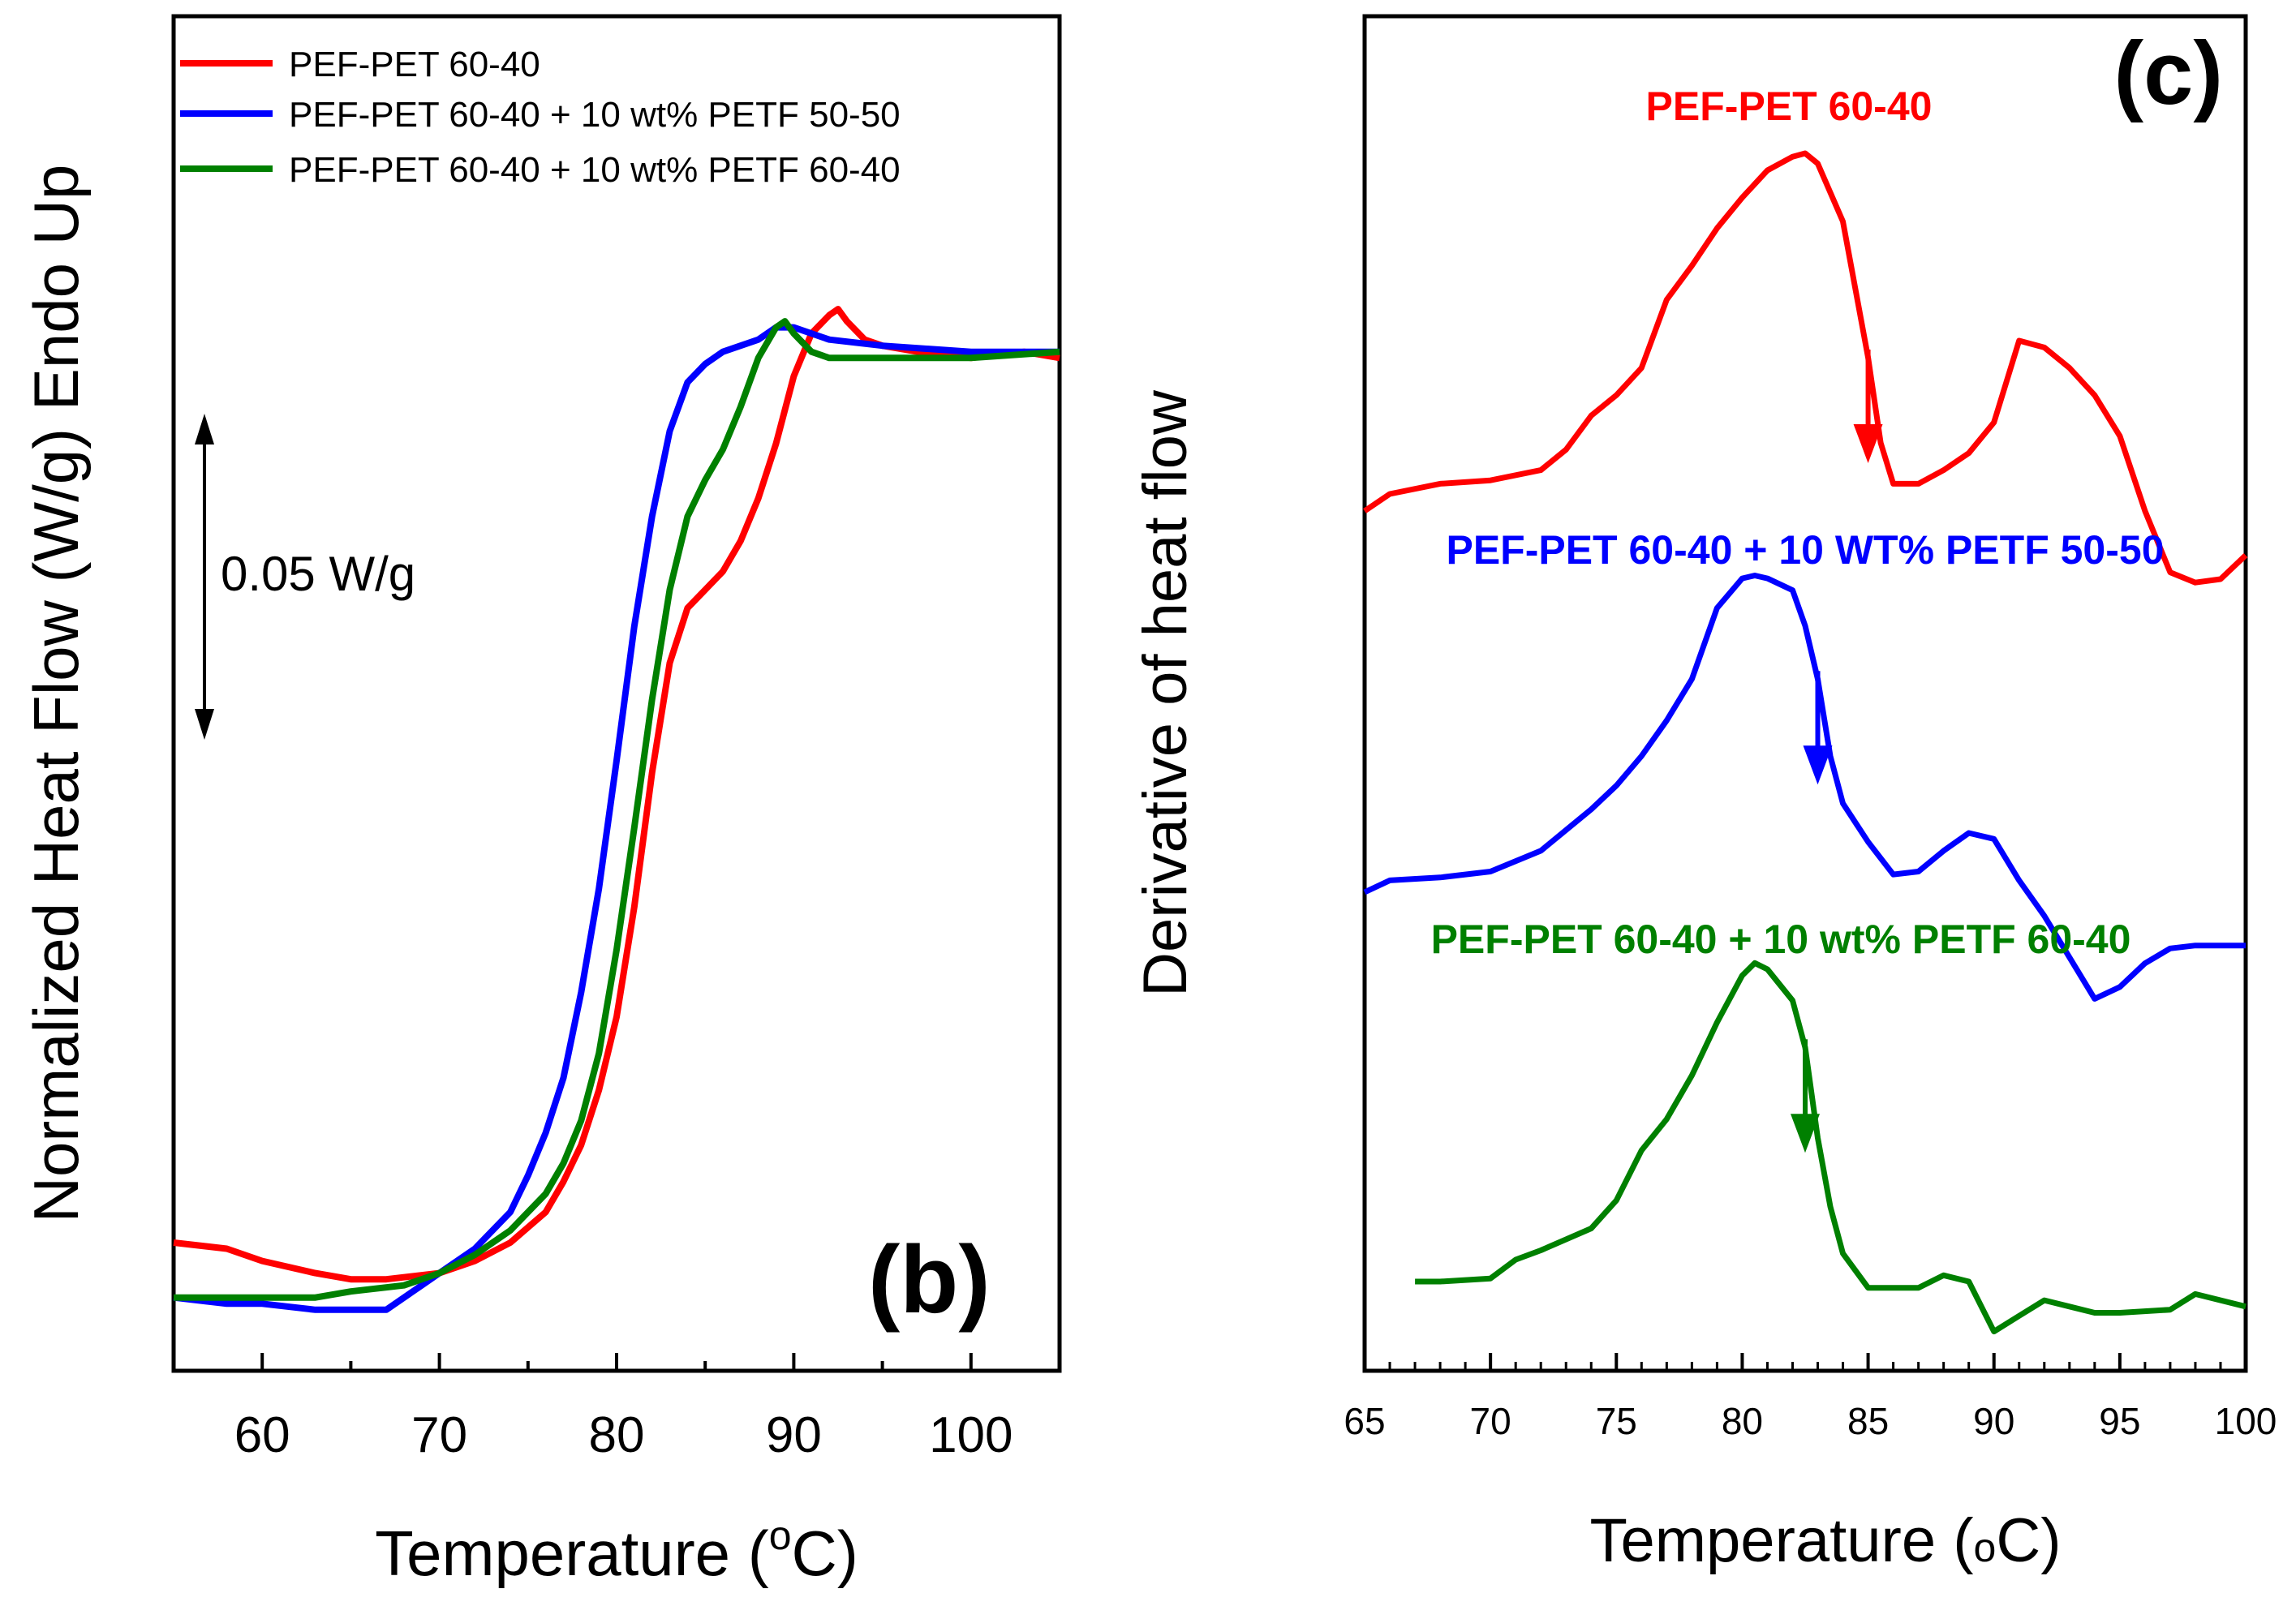 This screenshot has width=2296, height=1606. What do you see at coordinates (1789, 106) in the screenshot?
I see `label-red-curve: PEF-PET 60-40` at bounding box center [1789, 106].